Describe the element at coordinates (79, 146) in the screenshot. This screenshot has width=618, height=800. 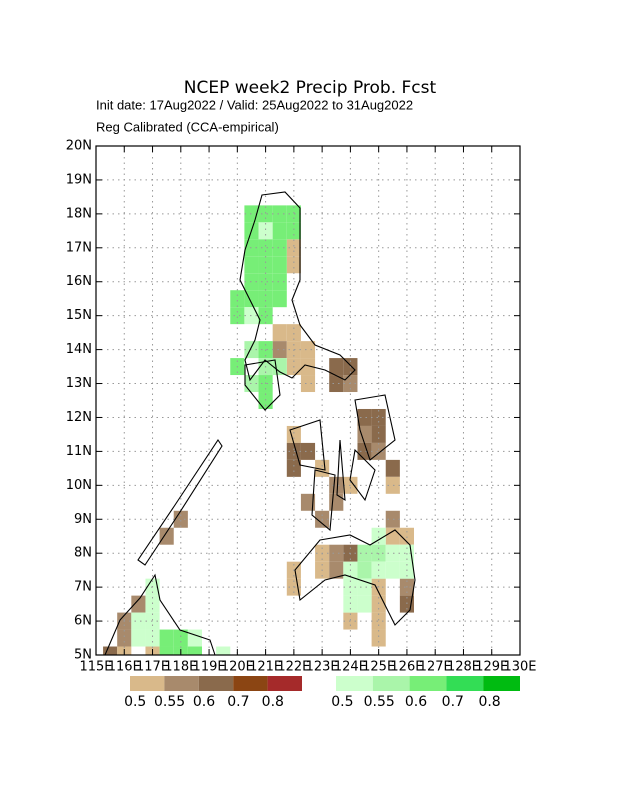
I see `y-tick-label: 20N` at that location.